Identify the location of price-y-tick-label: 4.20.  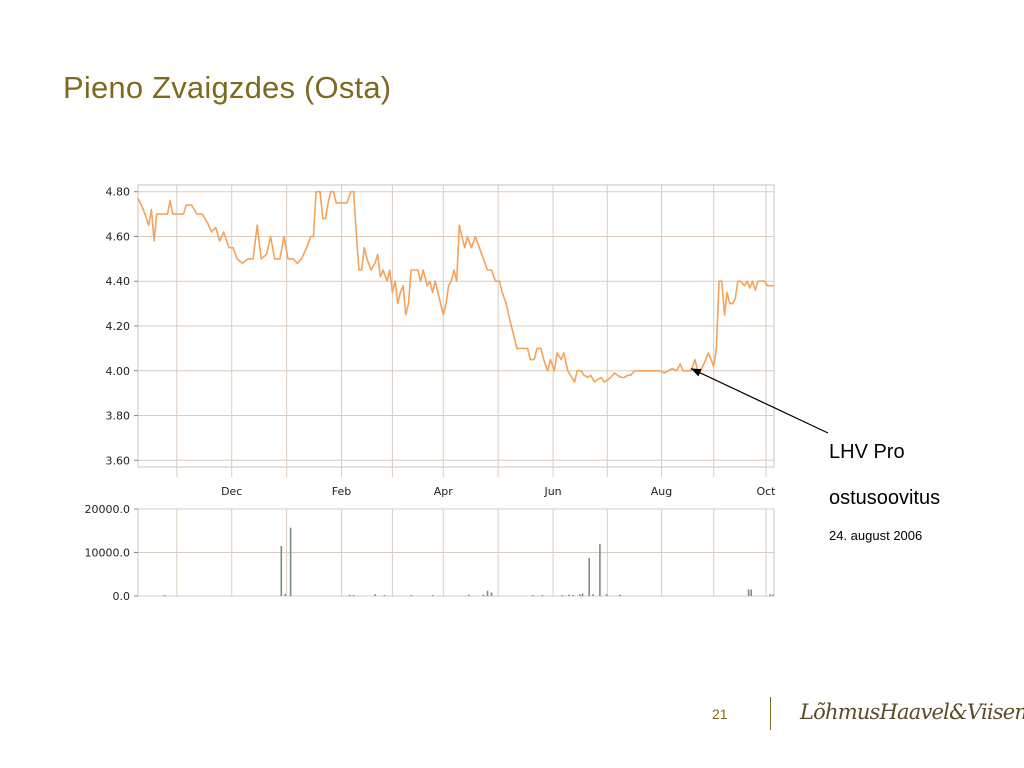
(118, 326).